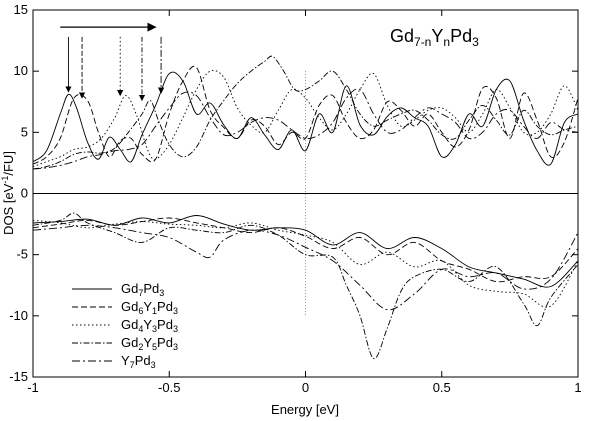  What do you see at coordinates (8, 163) in the screenshot?
I see `ylabel-tail: /FU]` at bounding box center [8, 163].